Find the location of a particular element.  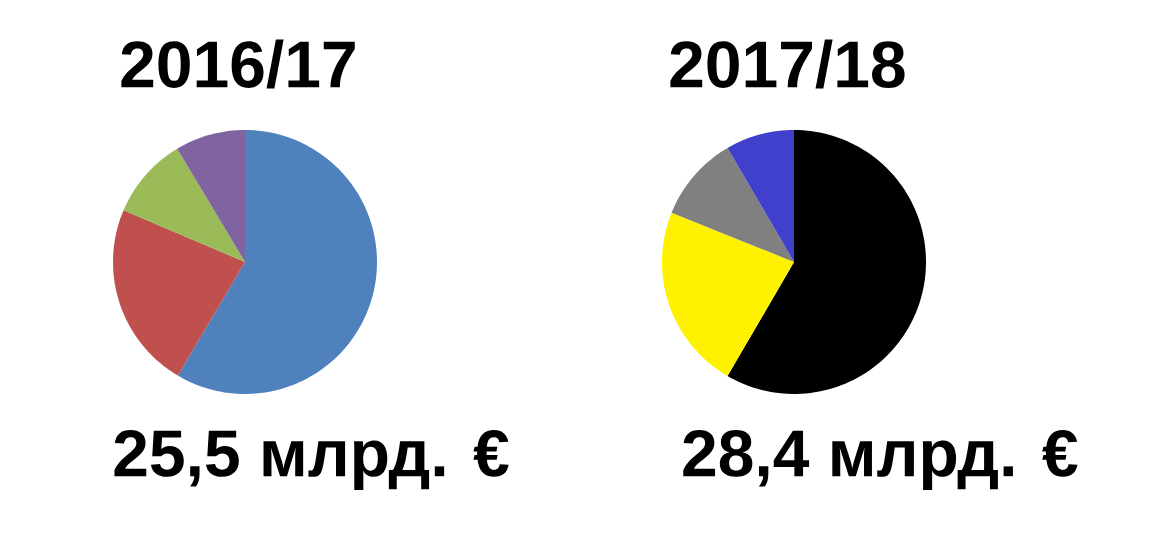

text: 28,4 млрд. € is located at coordinates (880, 460).